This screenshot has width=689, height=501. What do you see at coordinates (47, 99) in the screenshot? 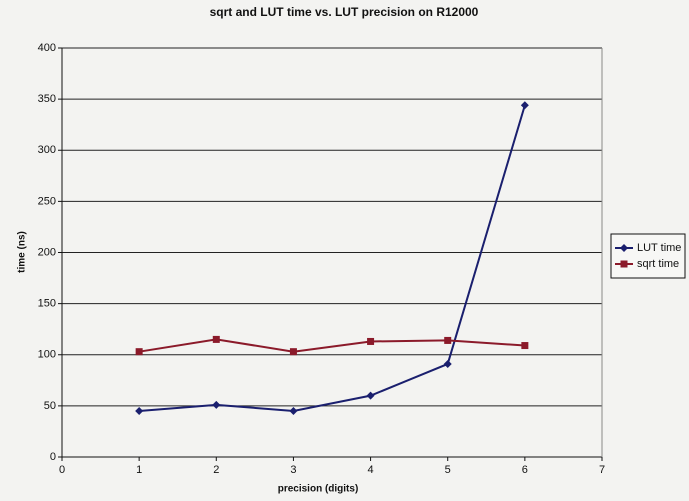
I see `y-tick-label: 350` at bounding box center [47, 99].